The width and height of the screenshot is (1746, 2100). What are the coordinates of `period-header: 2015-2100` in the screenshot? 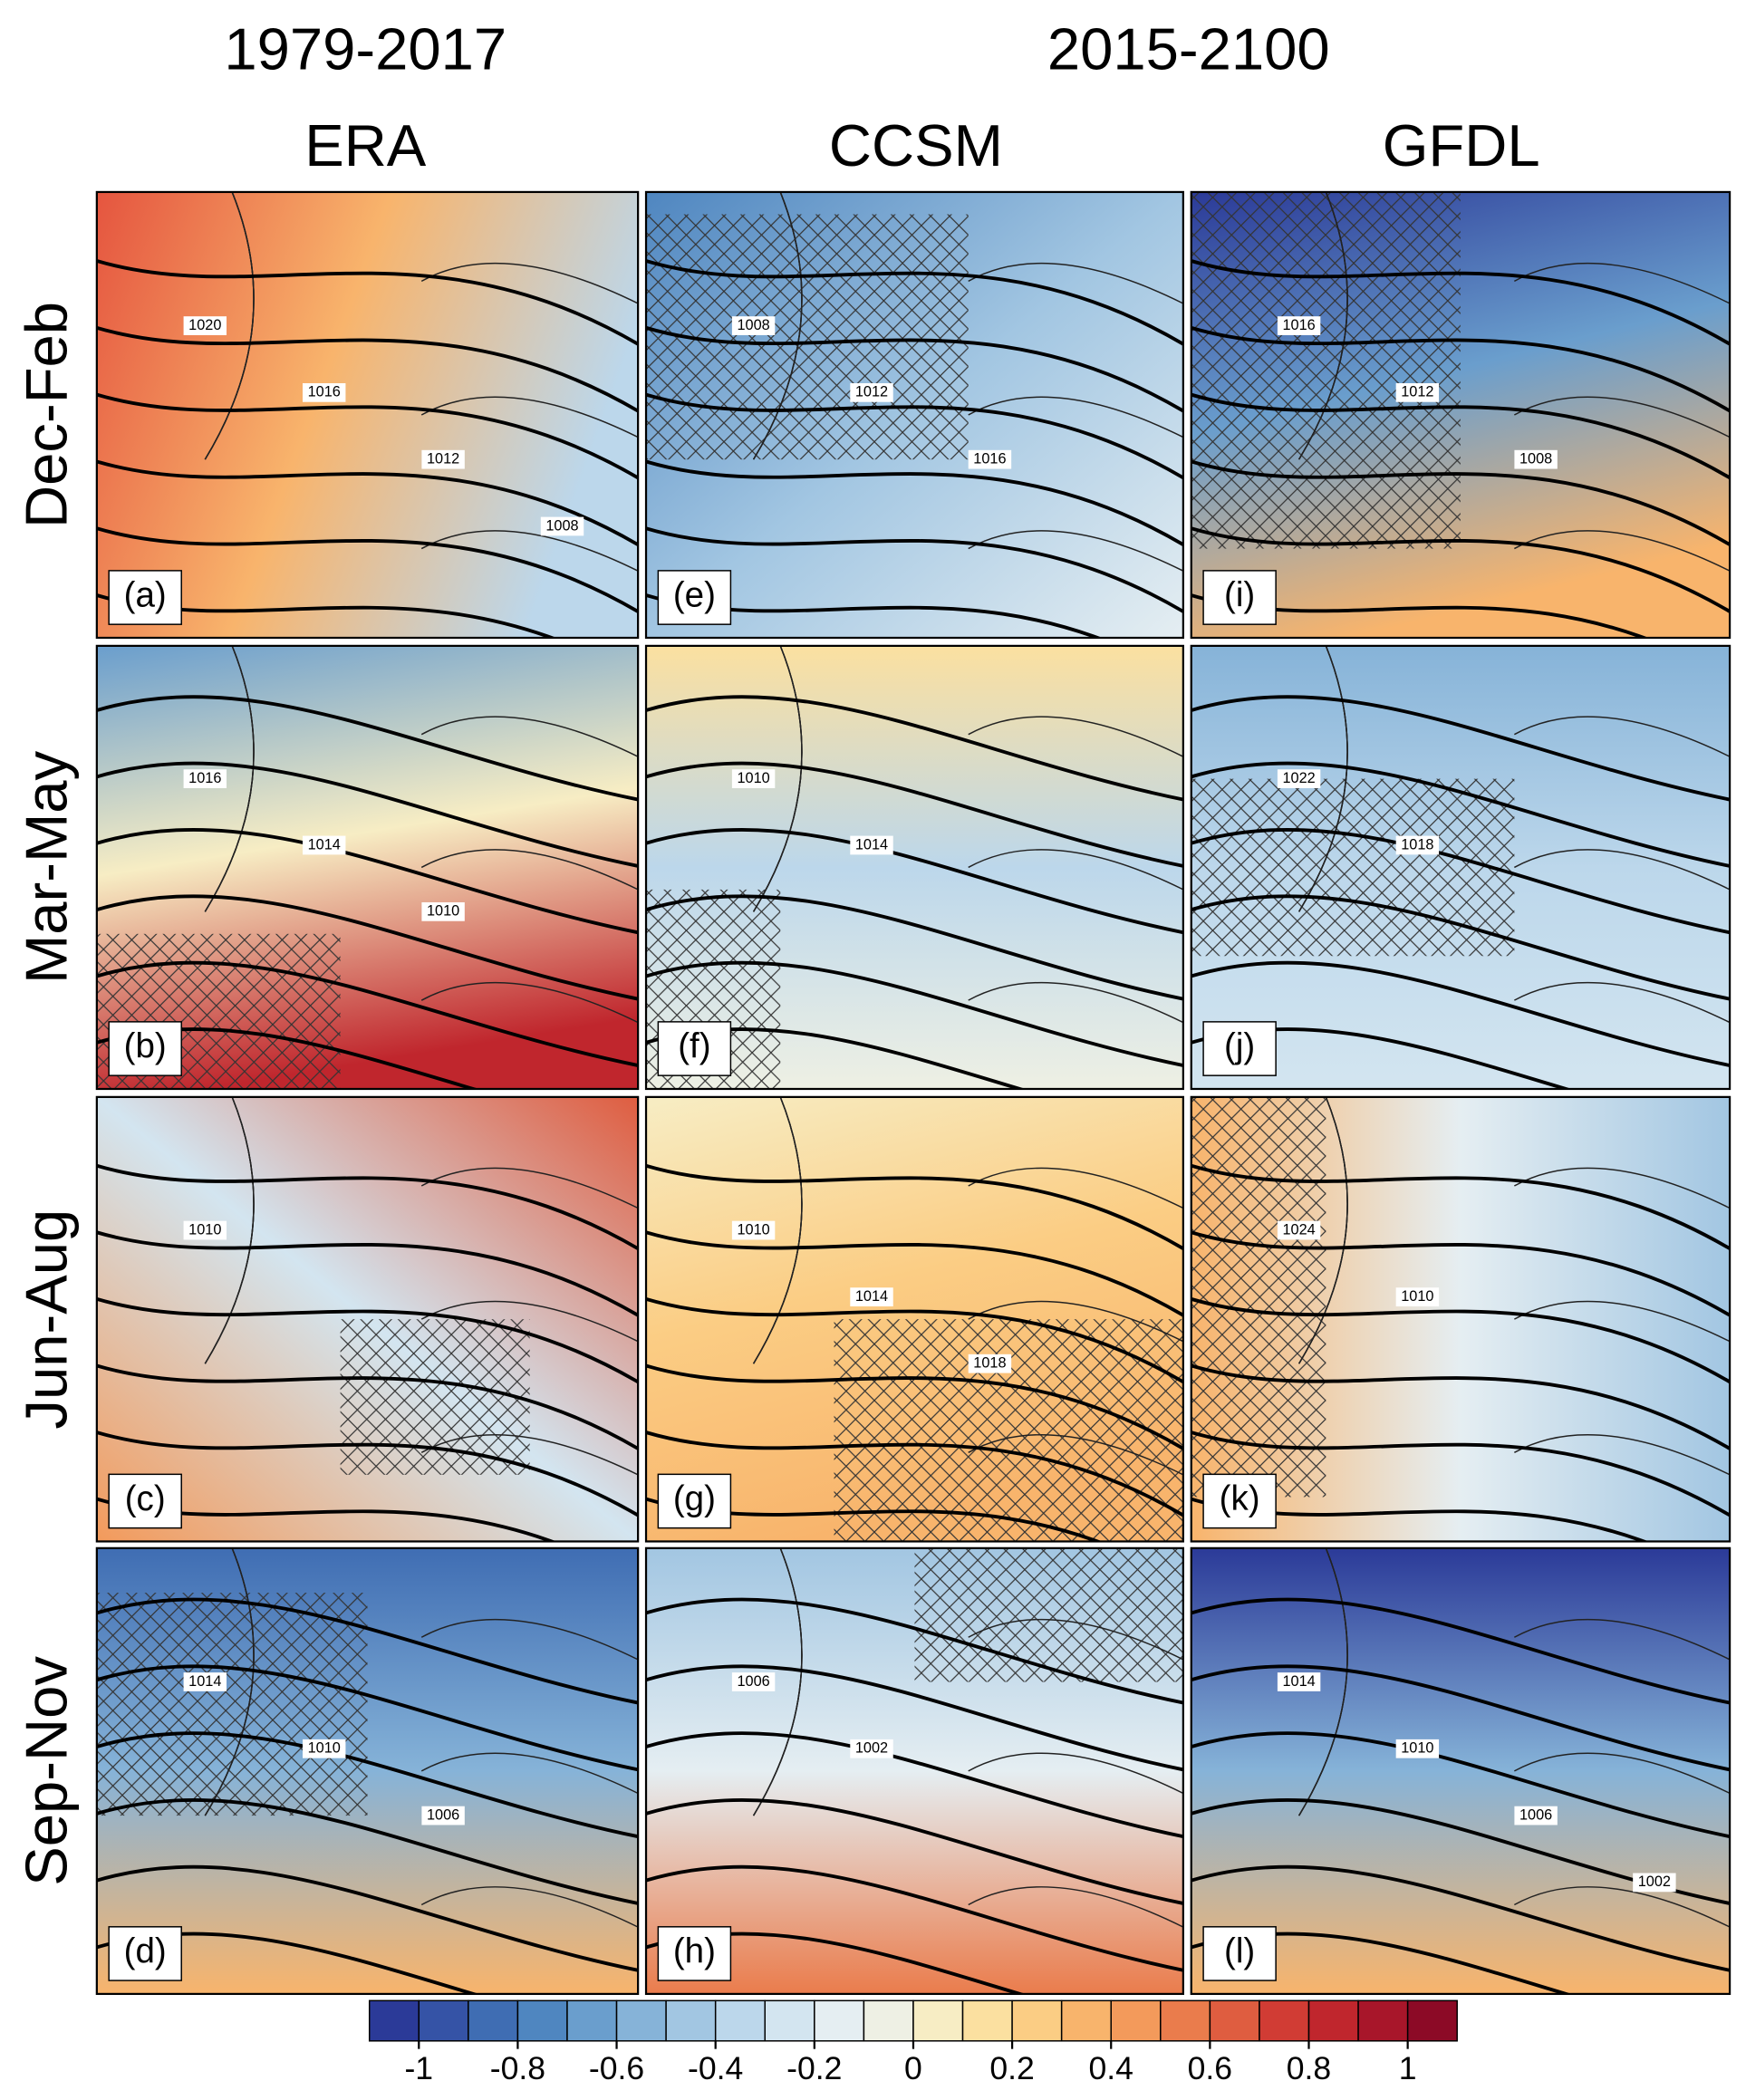 It's located at (1188, 49).